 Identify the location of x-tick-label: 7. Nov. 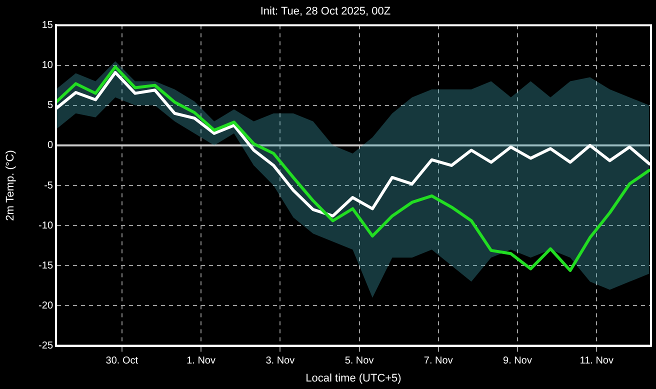
(438, 361).